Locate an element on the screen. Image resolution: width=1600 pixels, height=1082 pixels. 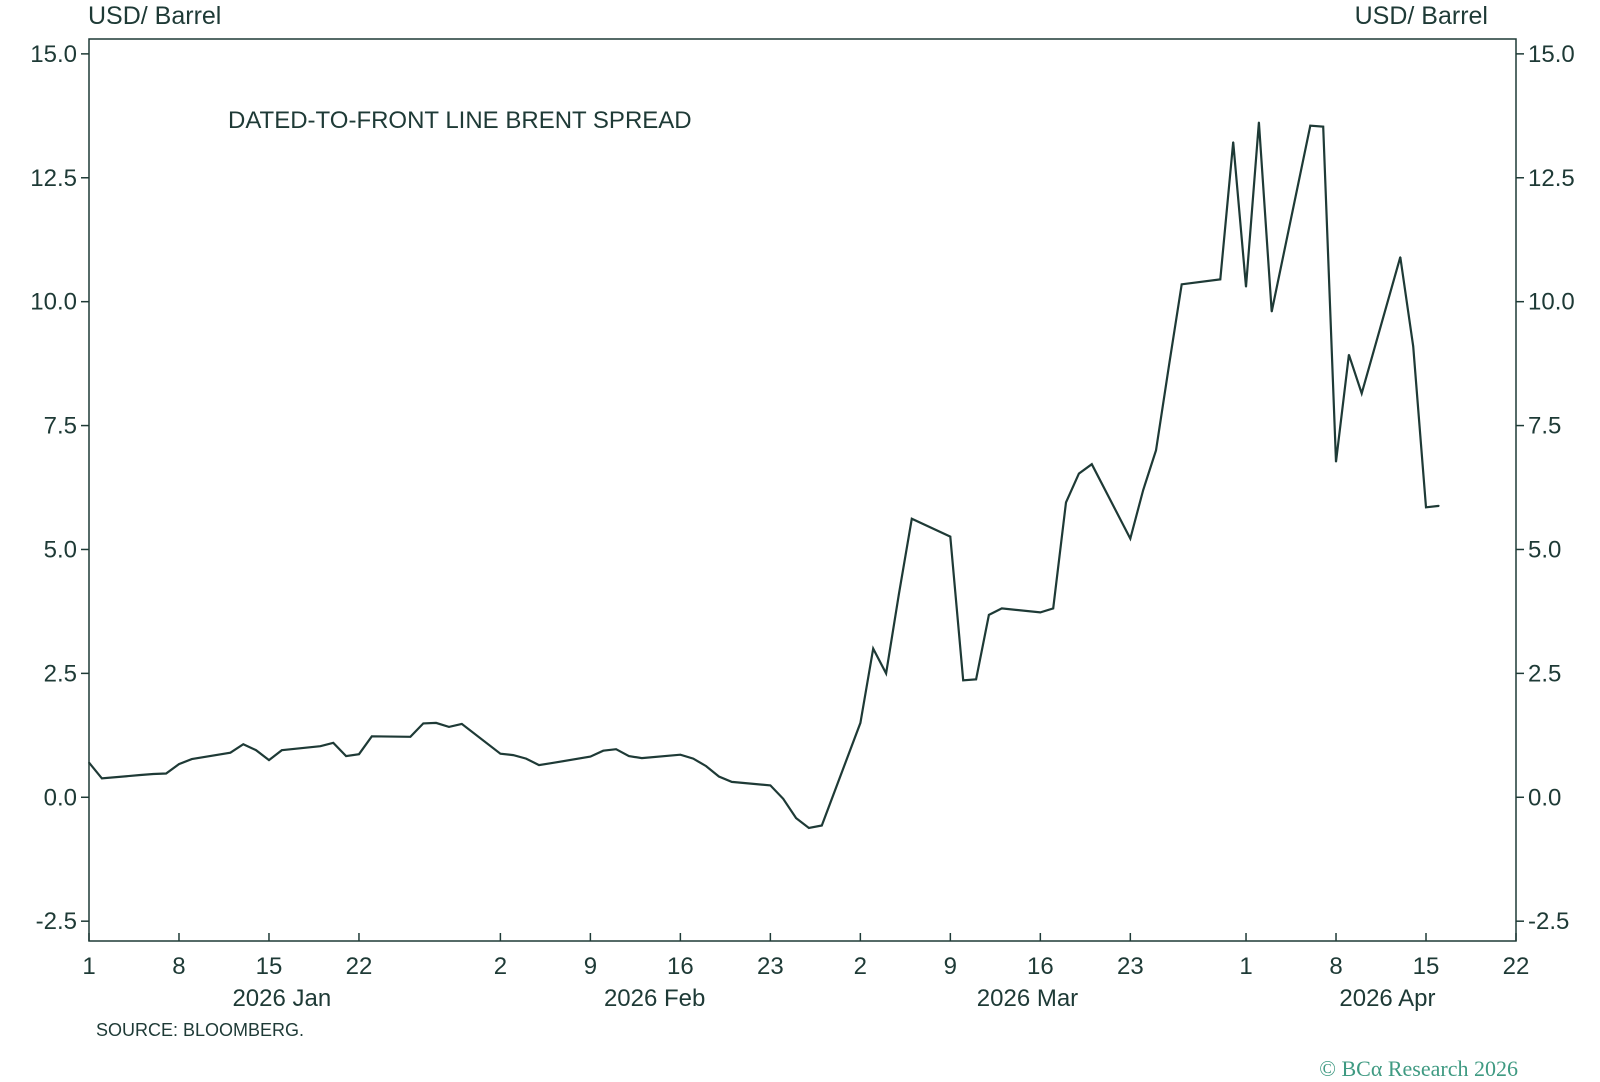
y-axis-right-unit-label: USD/ Barrel is located at coordinates (1421, 16).